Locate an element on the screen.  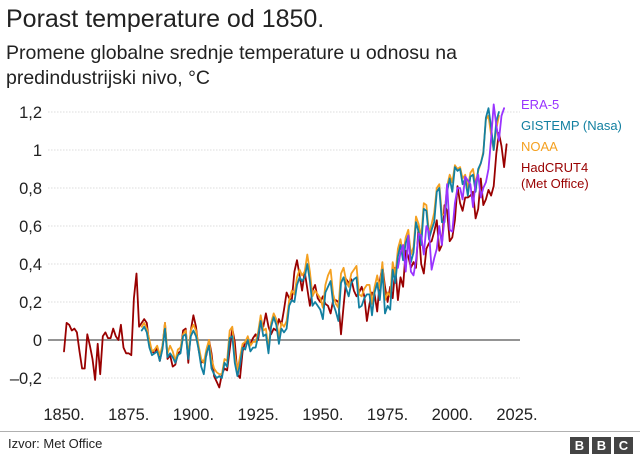
source-note: Izvor: Met Office is located at coordinates (55, 443).